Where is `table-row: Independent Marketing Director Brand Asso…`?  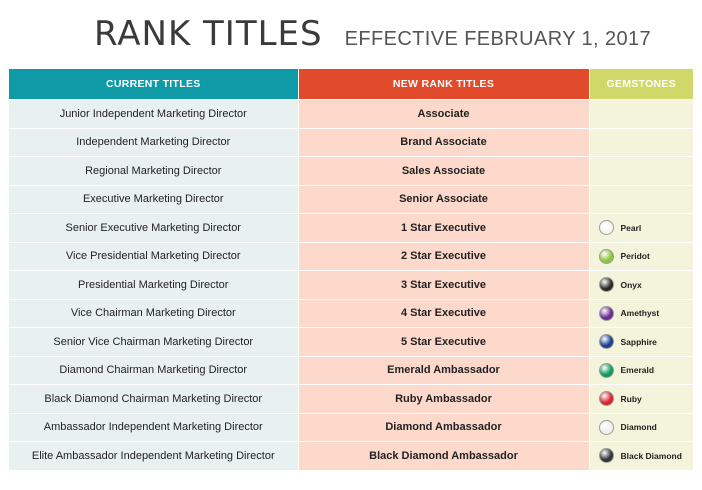 table-row: Independent Marketing Director Brand Asso… is located at coordinates (351, 142).